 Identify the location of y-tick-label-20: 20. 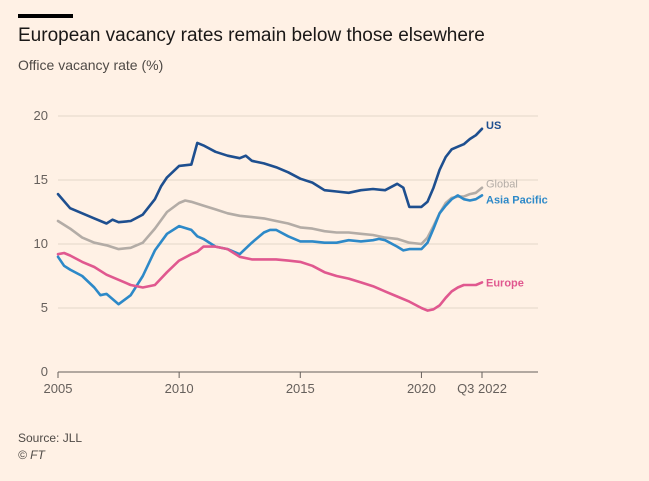
(41, 115).